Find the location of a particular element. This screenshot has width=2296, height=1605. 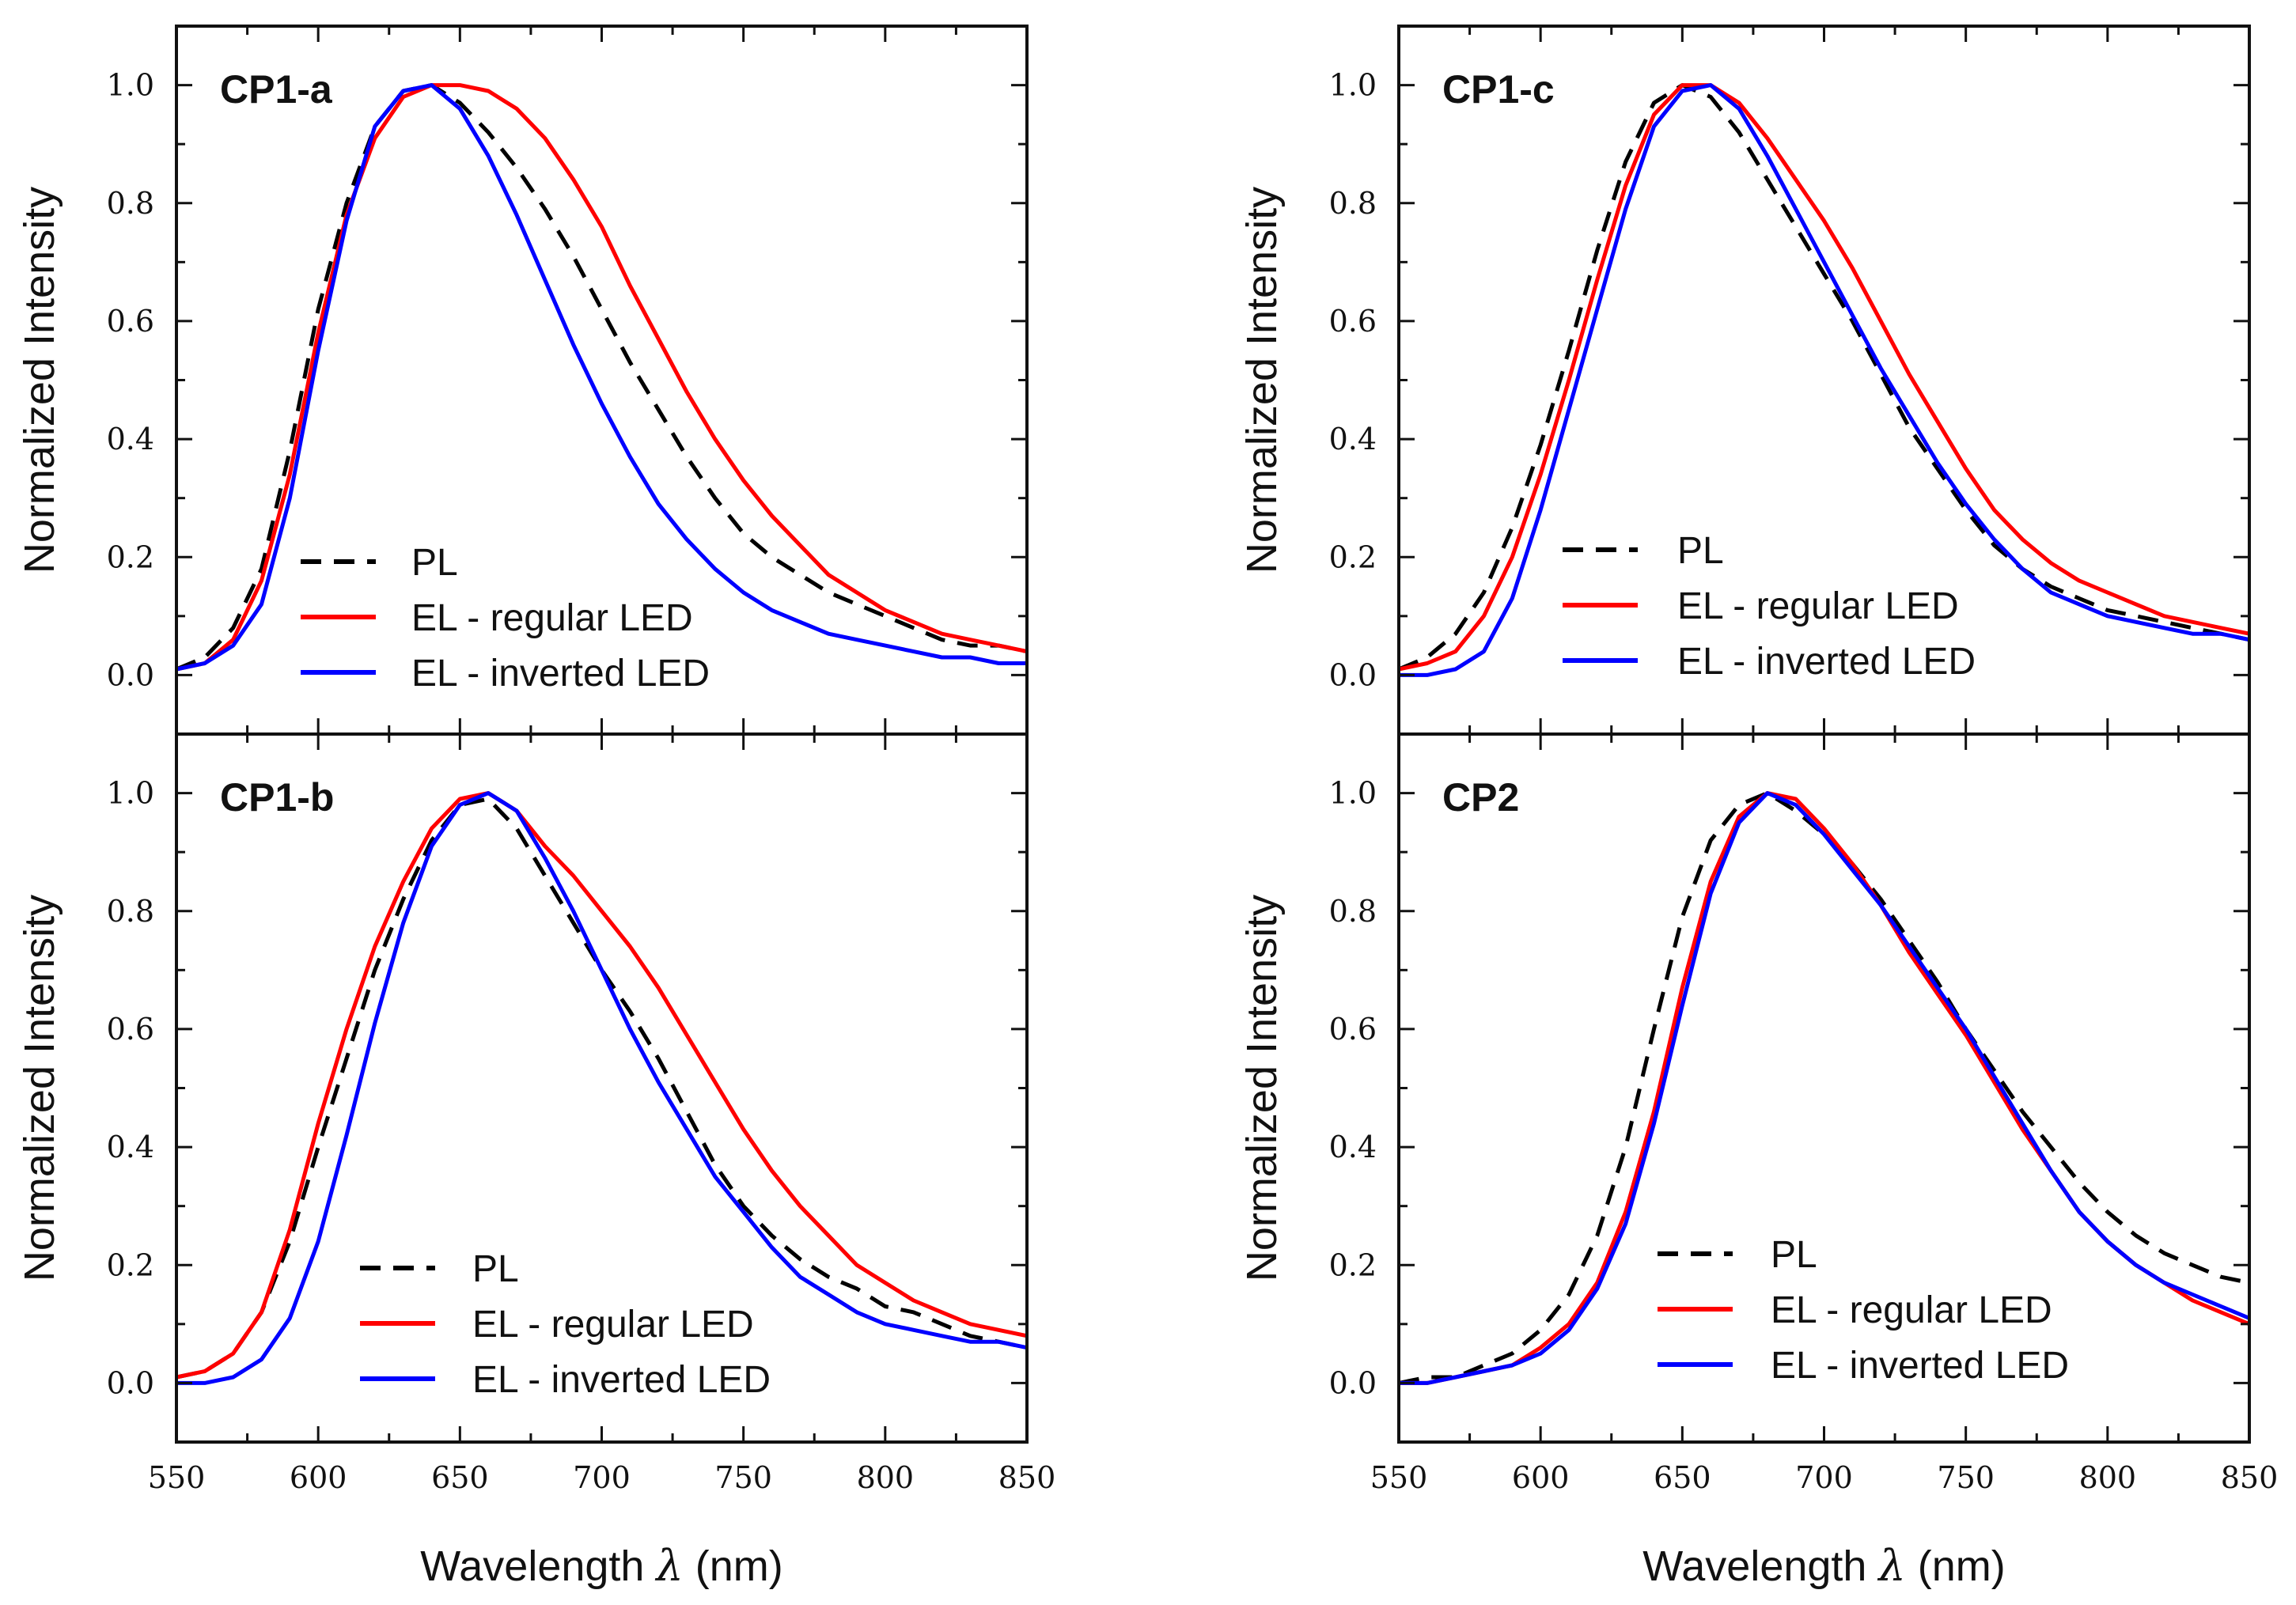

panel-title: CP1-b is located at coordinates (277, 797).